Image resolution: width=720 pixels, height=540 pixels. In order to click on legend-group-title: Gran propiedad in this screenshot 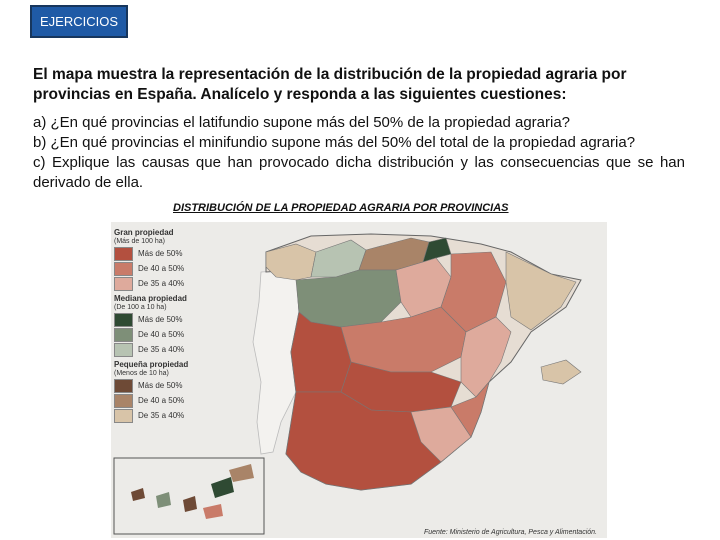, I will do `click(144, 232)`.